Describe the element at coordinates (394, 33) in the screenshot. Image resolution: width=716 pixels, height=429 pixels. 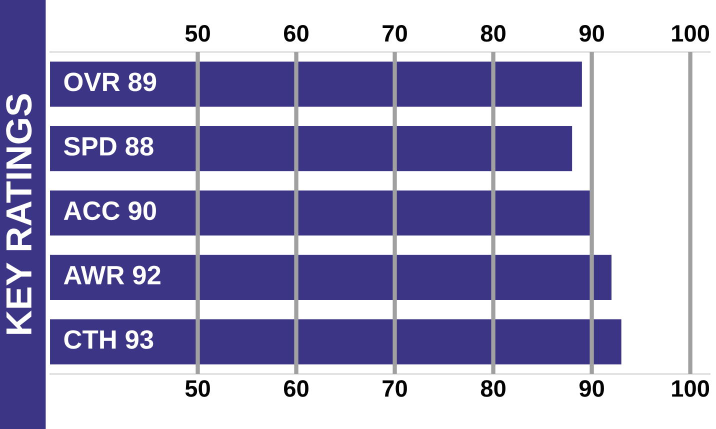
I see `x-tick-label: 70` at that location.